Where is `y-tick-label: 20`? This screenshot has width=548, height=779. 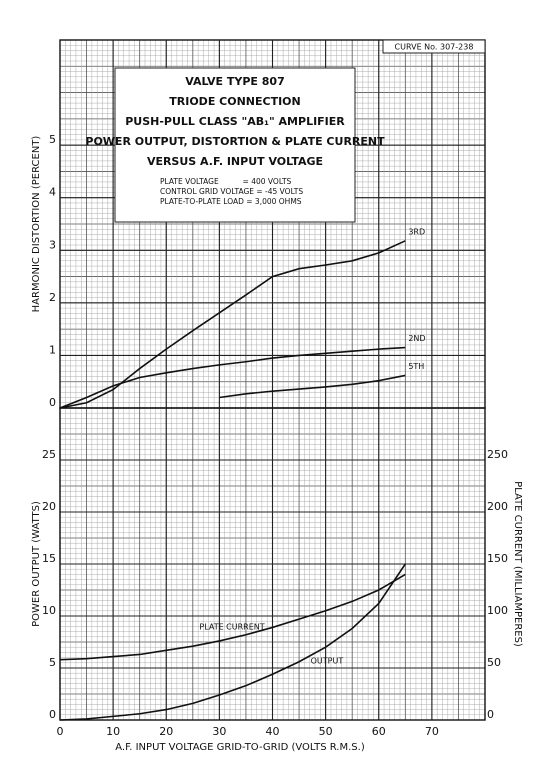
y-tick-label: 20 is located at coordinates (49, 506).